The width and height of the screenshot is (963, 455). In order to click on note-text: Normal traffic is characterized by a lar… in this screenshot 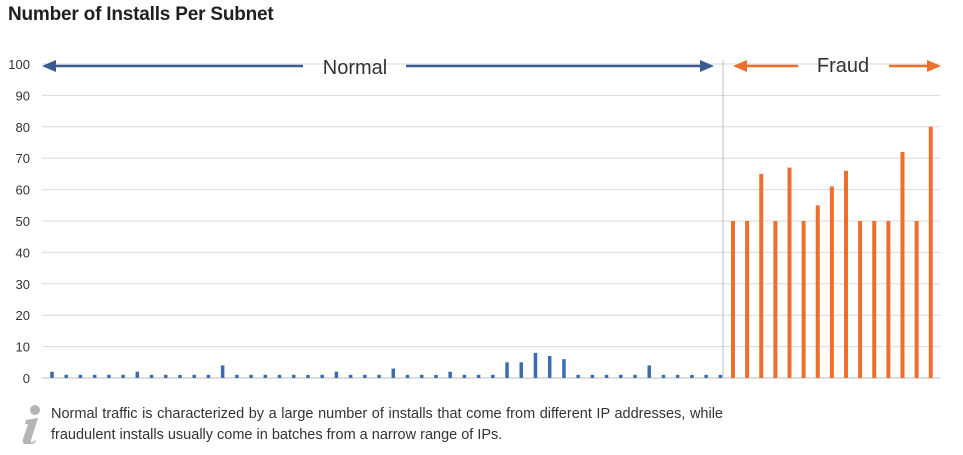, I will do `click(387, 424)`.